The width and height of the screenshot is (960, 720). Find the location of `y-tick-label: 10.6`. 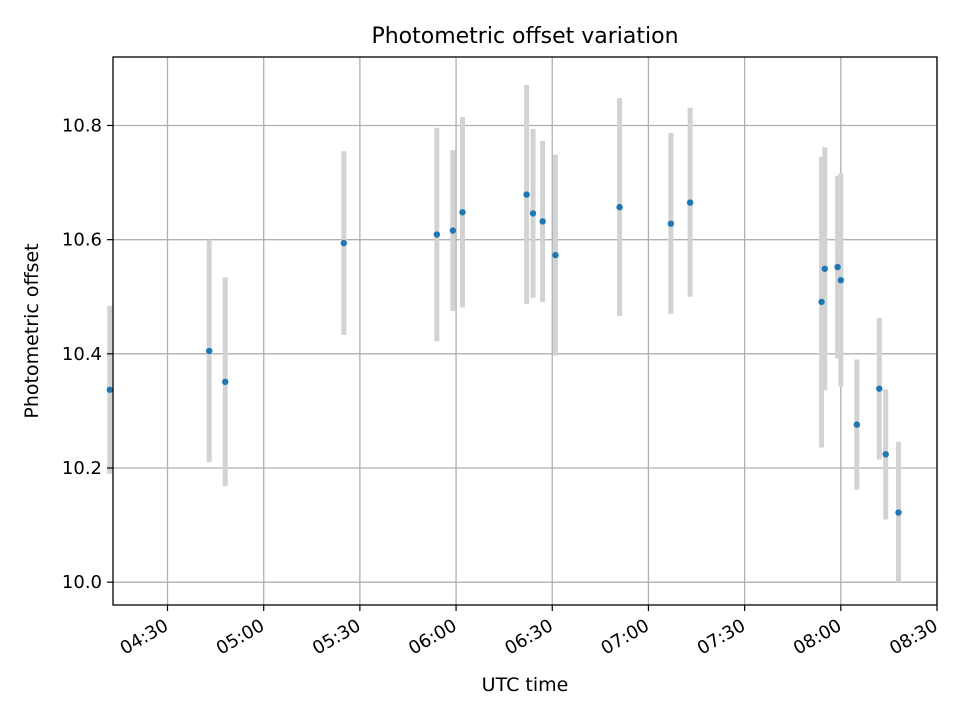

y-tick-label: 10.6 is located at coordinates (82, 240).